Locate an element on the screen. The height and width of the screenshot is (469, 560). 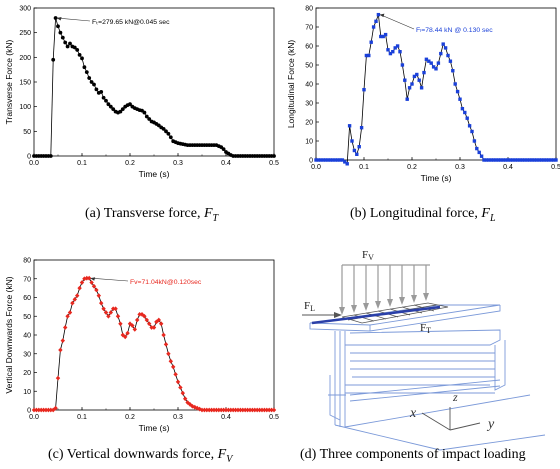
girder-end is located at coordinates (500, 365).